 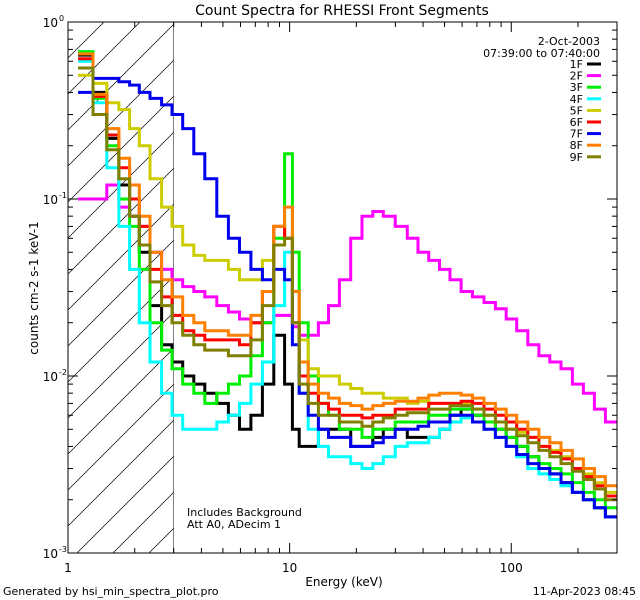 What do you see at coordinates (576, 87) in the screenshot?
I see `legend-label-3f: 3F` at bounding box center [576, 87].